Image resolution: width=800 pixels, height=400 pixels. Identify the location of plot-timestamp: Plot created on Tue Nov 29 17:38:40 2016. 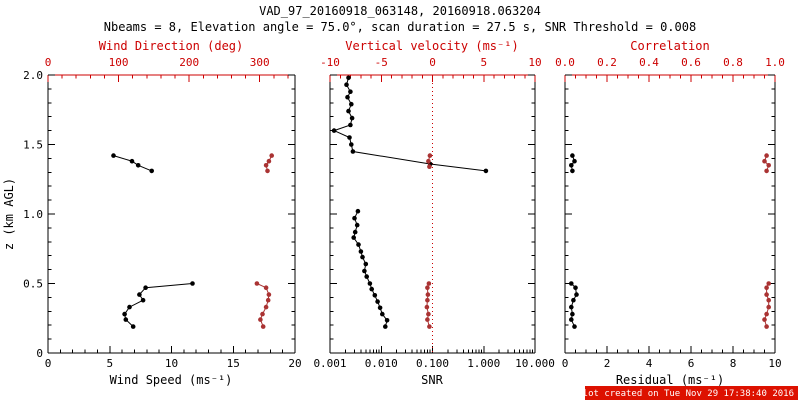
(685, 394).